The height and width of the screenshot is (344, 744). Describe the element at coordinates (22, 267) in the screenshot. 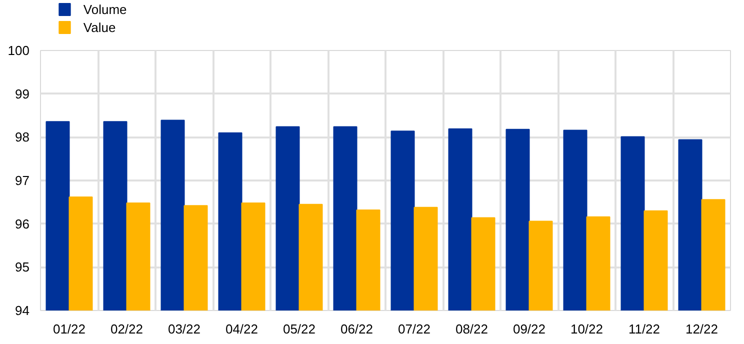

I see `y-tick-label: 95` at that location.